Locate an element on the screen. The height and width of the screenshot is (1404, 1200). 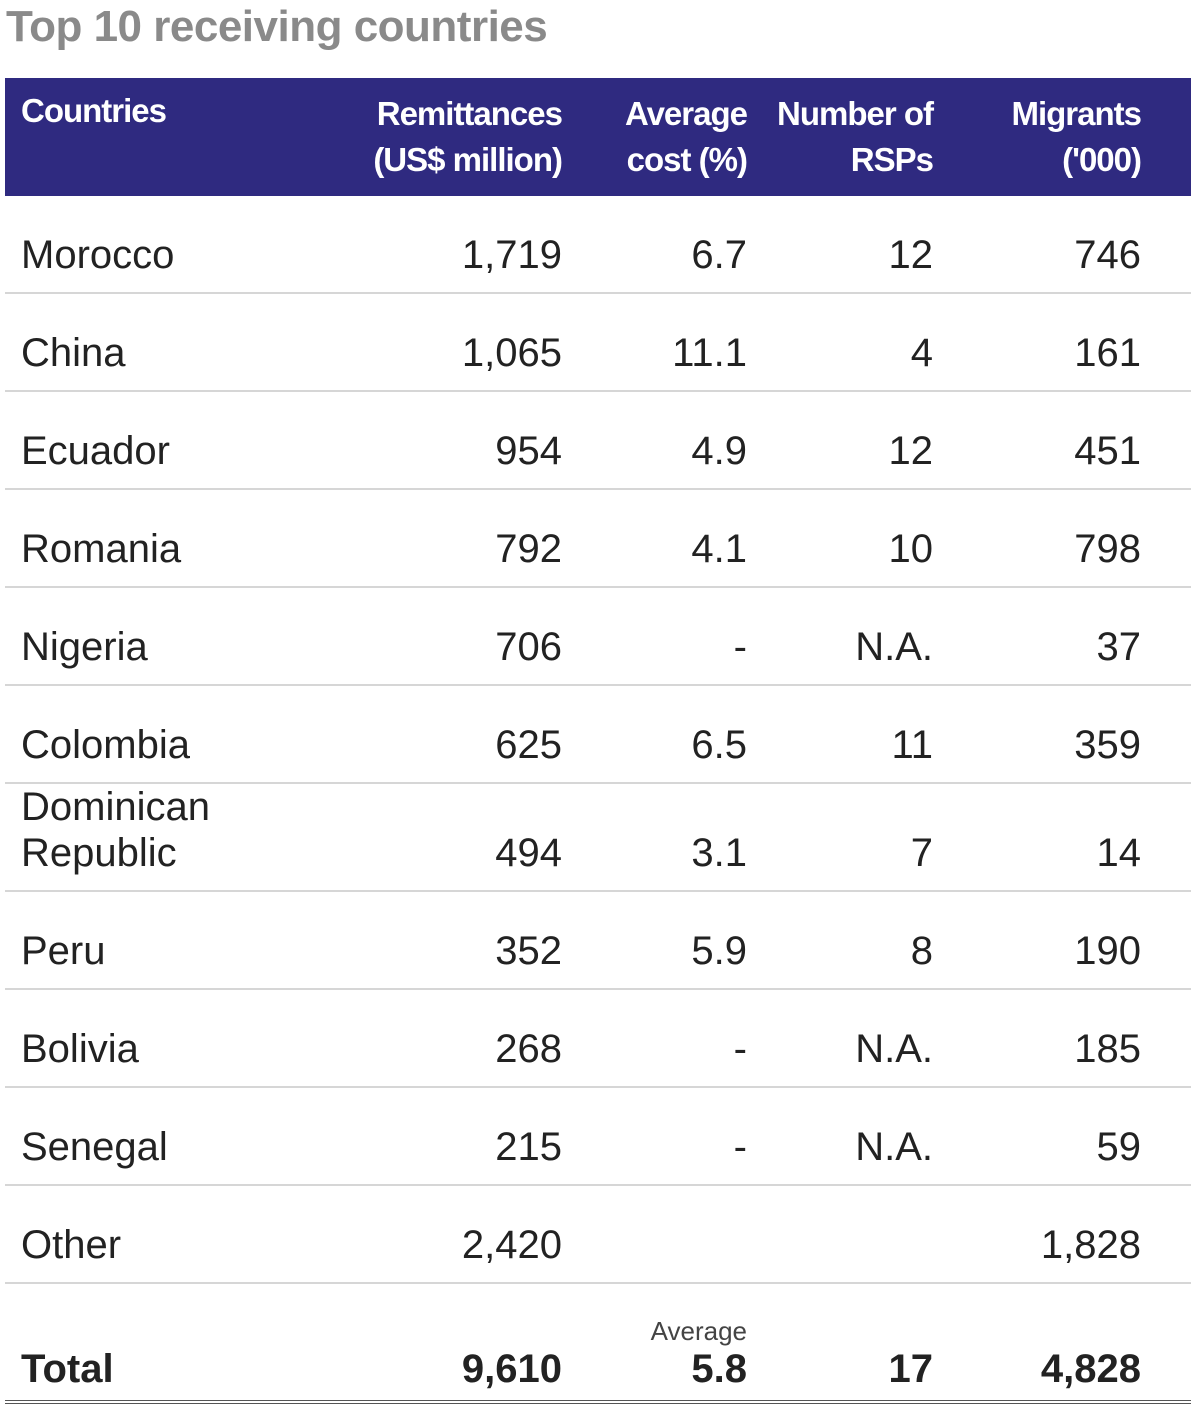
table-cell: Nigeria is located at coordinates (117, 636).